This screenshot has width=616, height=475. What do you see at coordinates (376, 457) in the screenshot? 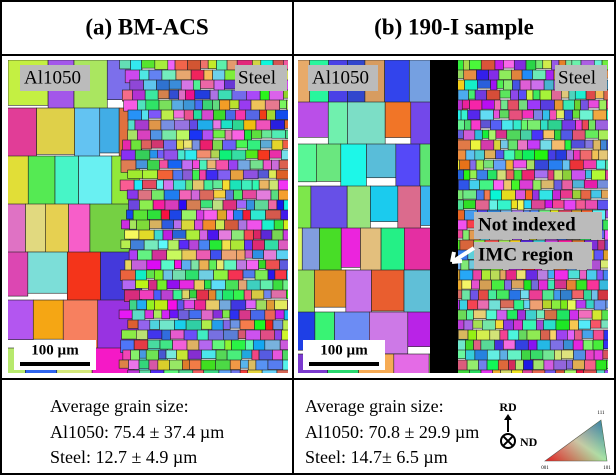
I see `caption-line: Steel: 14.7± 6.5 µm` at bounding box center [376, 457].